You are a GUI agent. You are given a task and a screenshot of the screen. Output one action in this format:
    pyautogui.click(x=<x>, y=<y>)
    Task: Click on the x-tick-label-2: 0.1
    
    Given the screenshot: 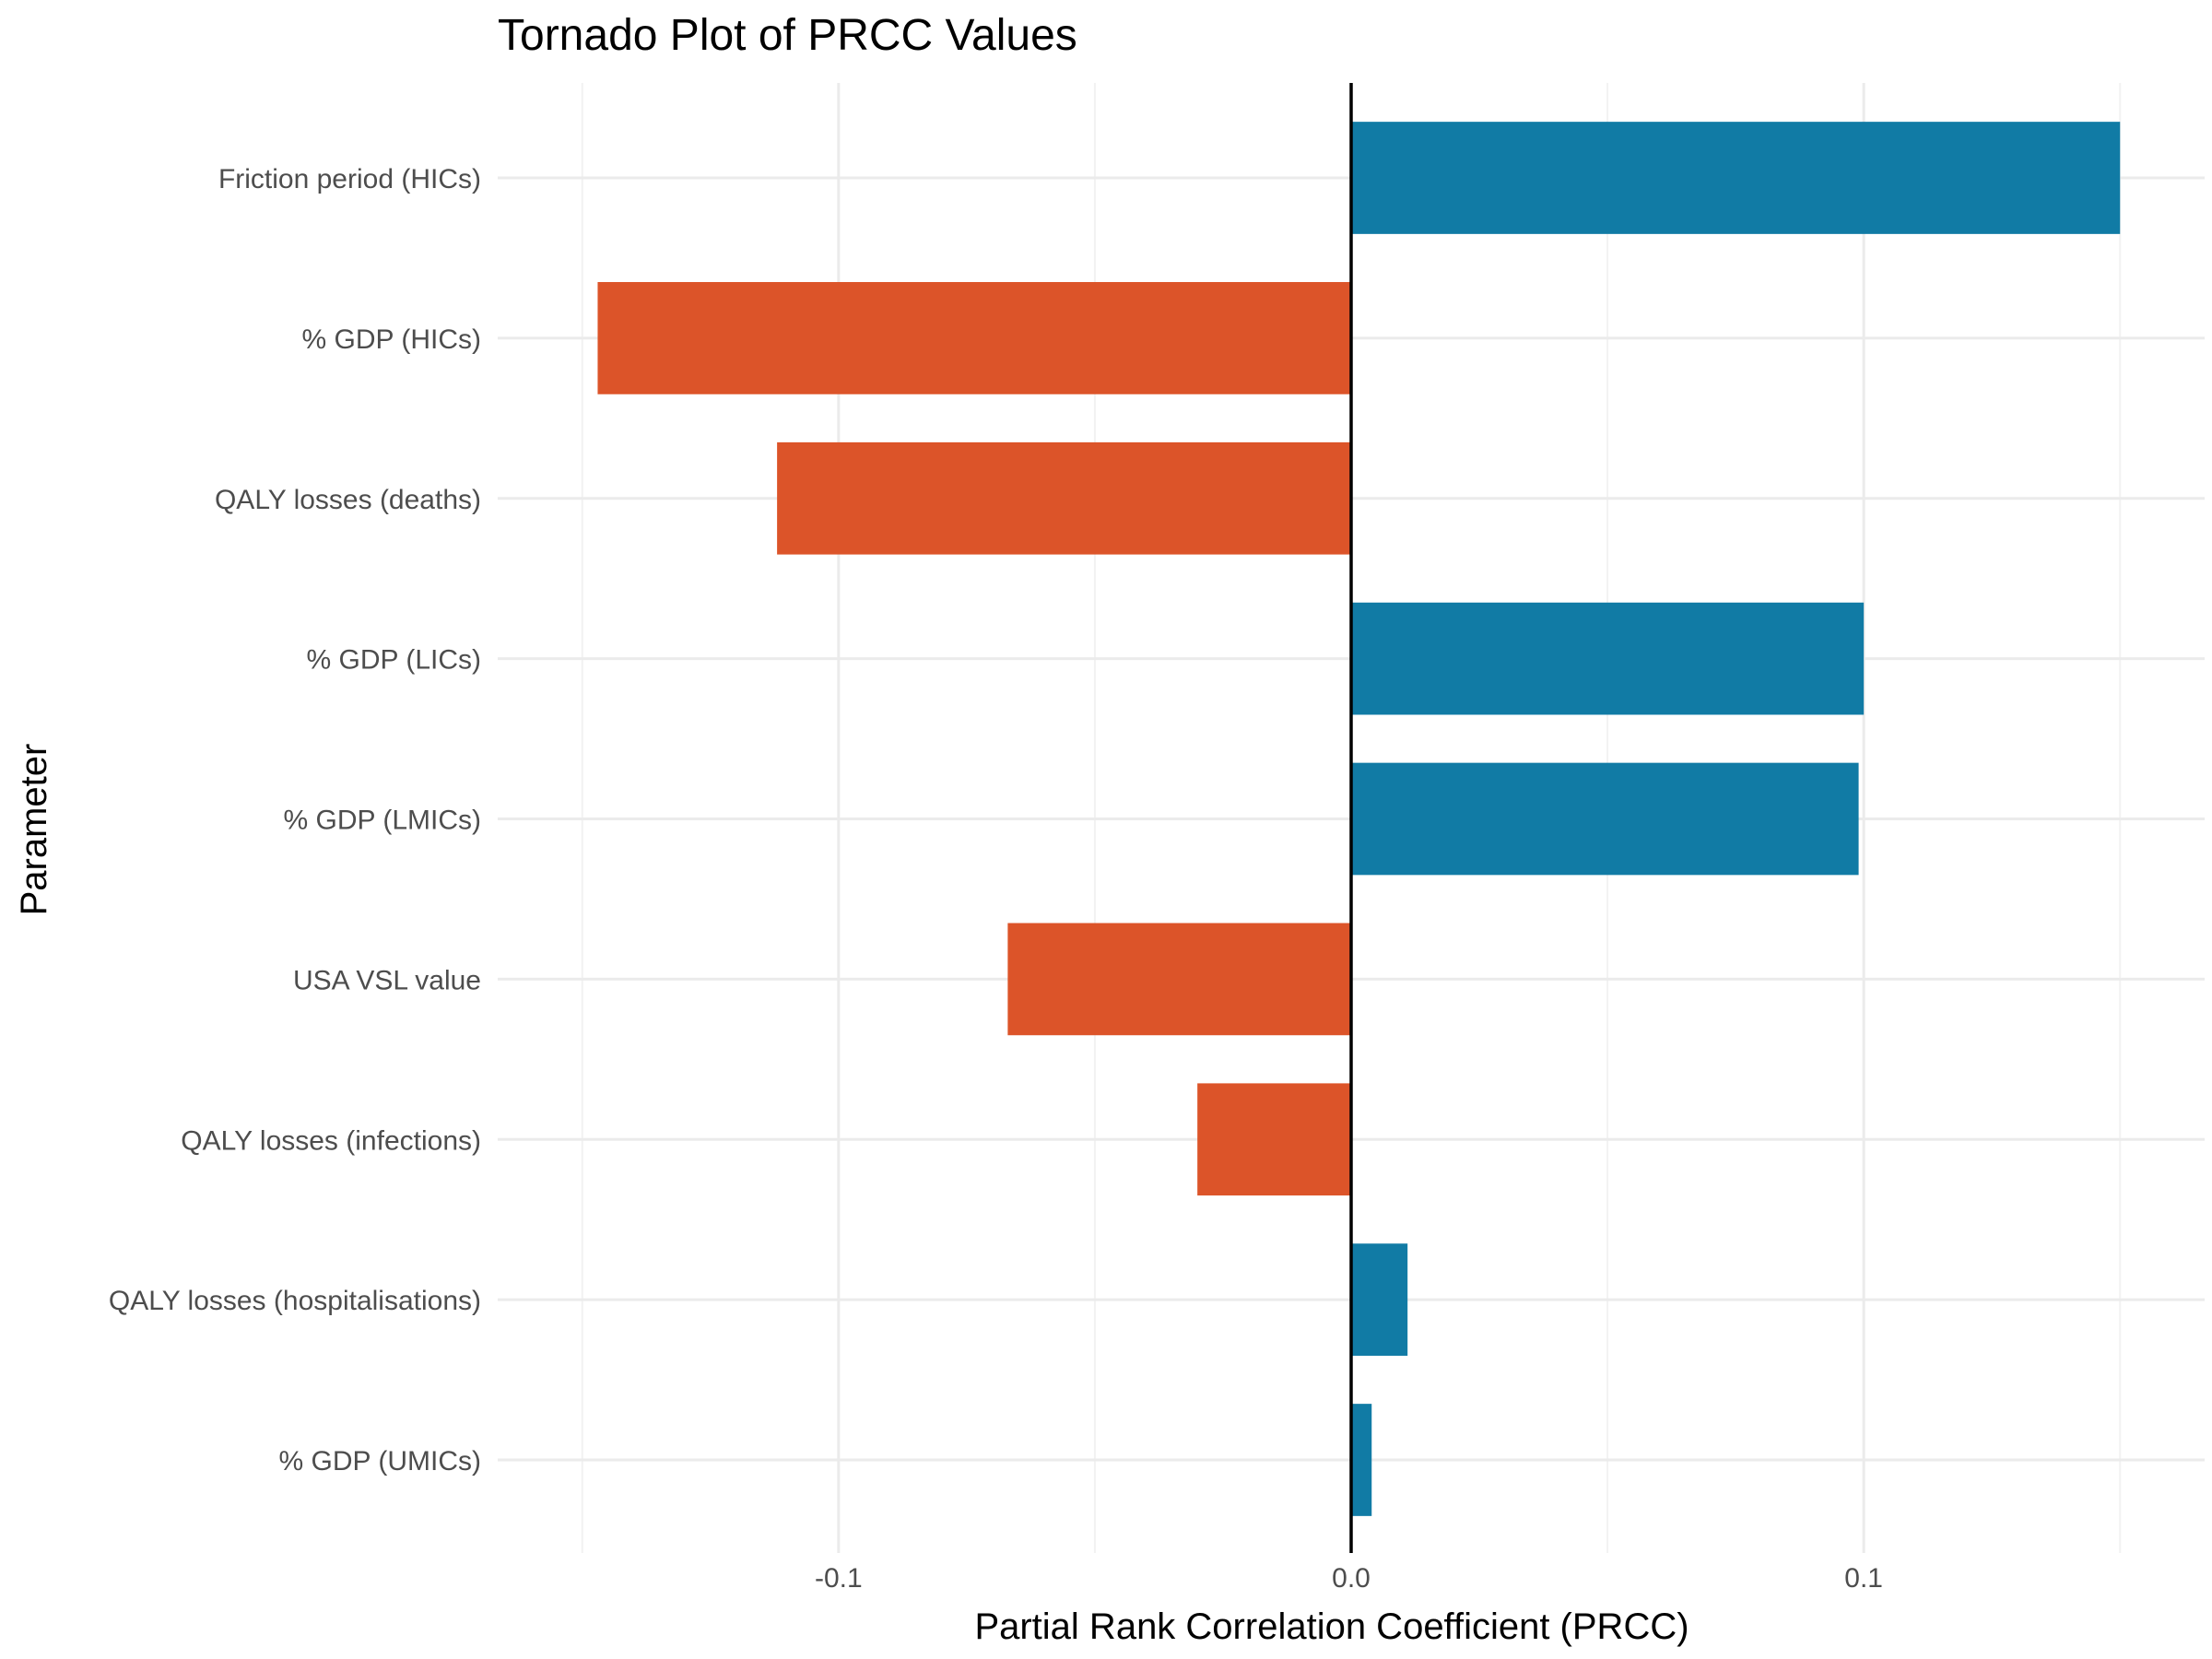 What is the action you would take?
    pyautogui.click(x=1863, y=1578)
    